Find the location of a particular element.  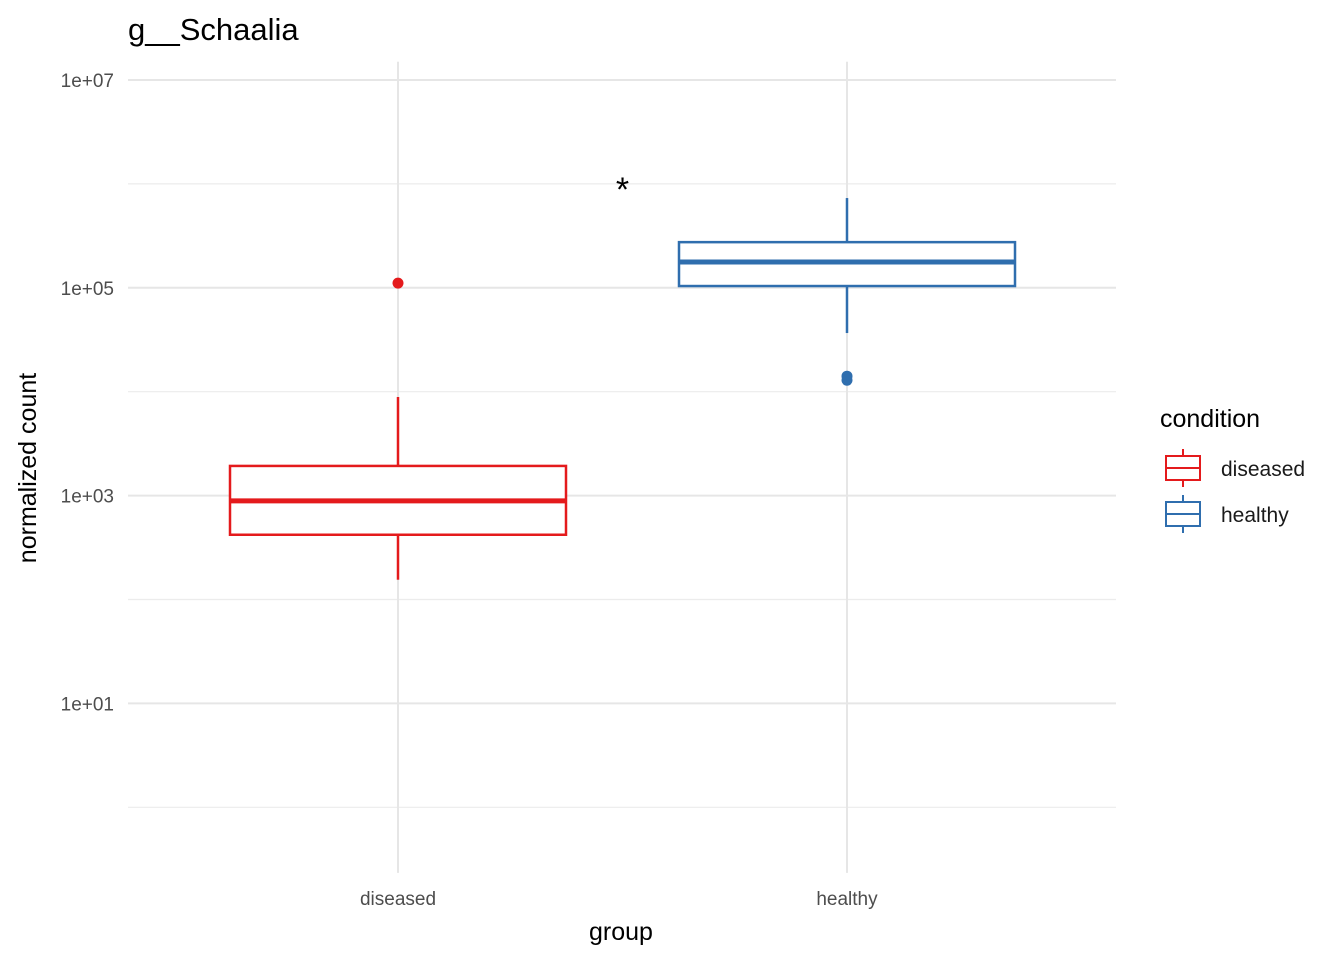

x-tick-label: diseased is located at coordinates (398, 899).